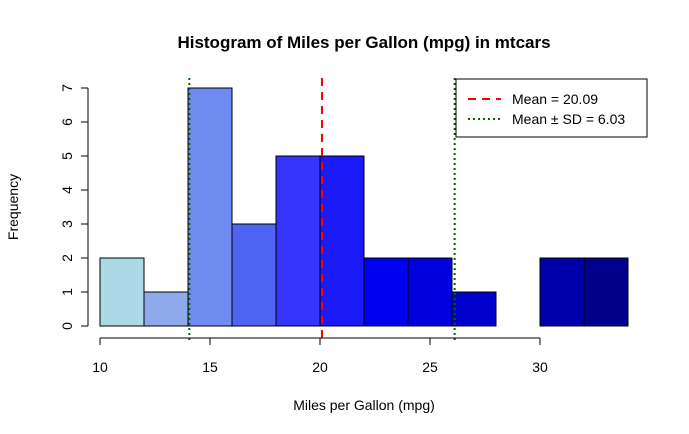 This screenshot has height=434, width=689. What do you see at coordinates (430, 367) in the screenshot?
I see `x-tick-label-3: 25` at bounding box center [430, 367].